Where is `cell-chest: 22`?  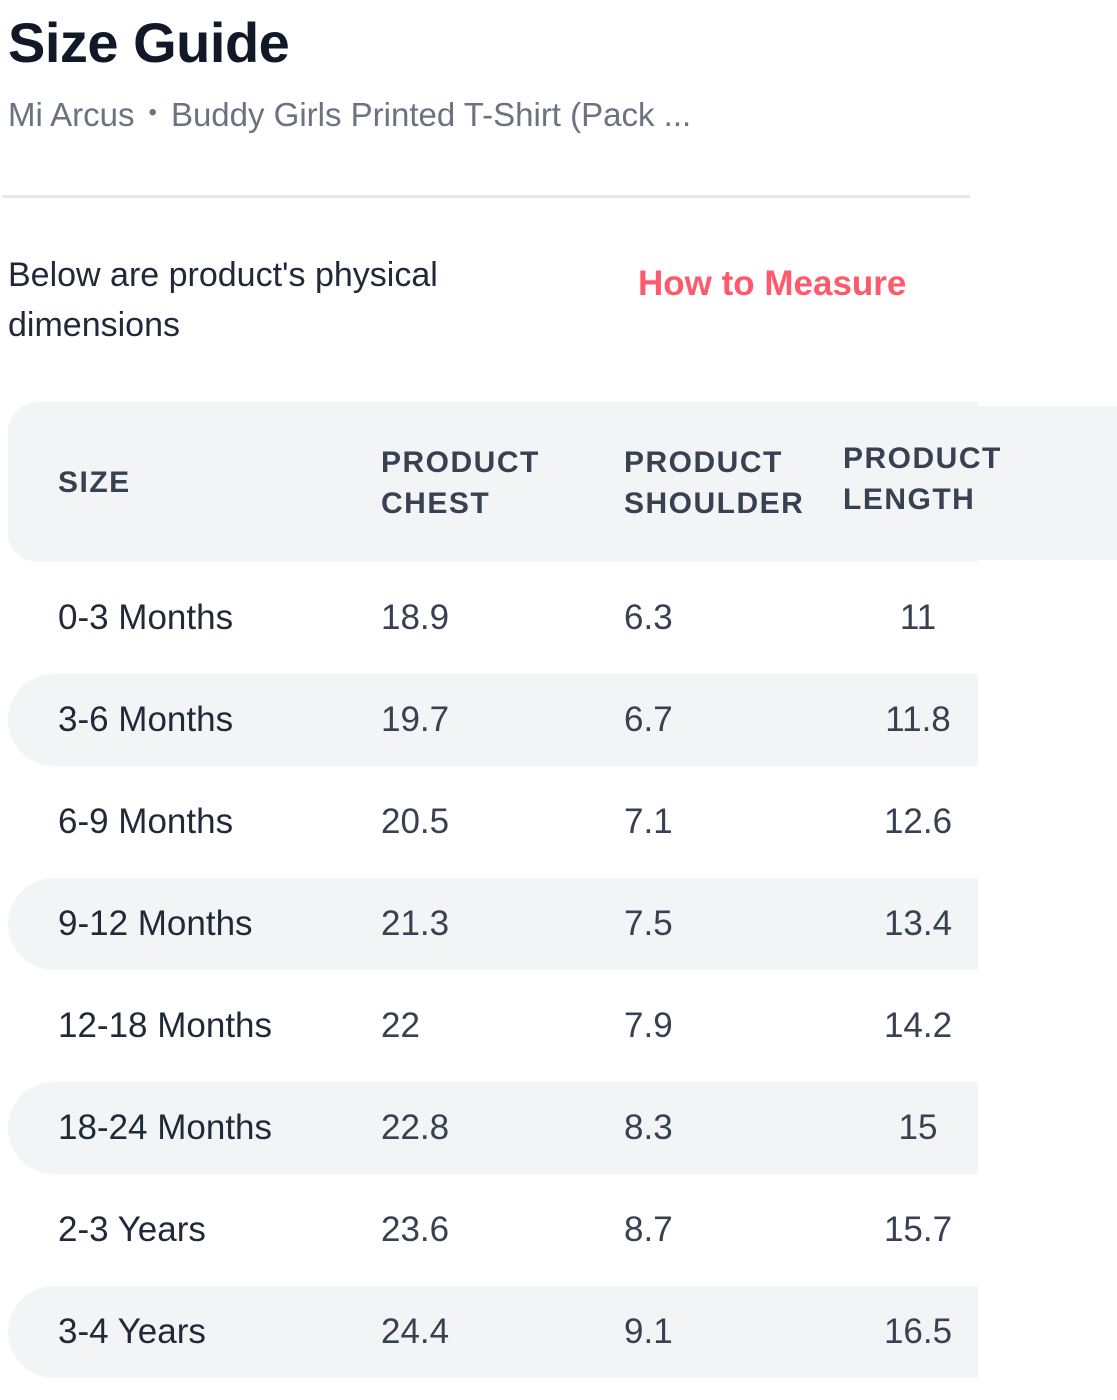
cell-chest: 22 is located at coordinates (400, 1025).